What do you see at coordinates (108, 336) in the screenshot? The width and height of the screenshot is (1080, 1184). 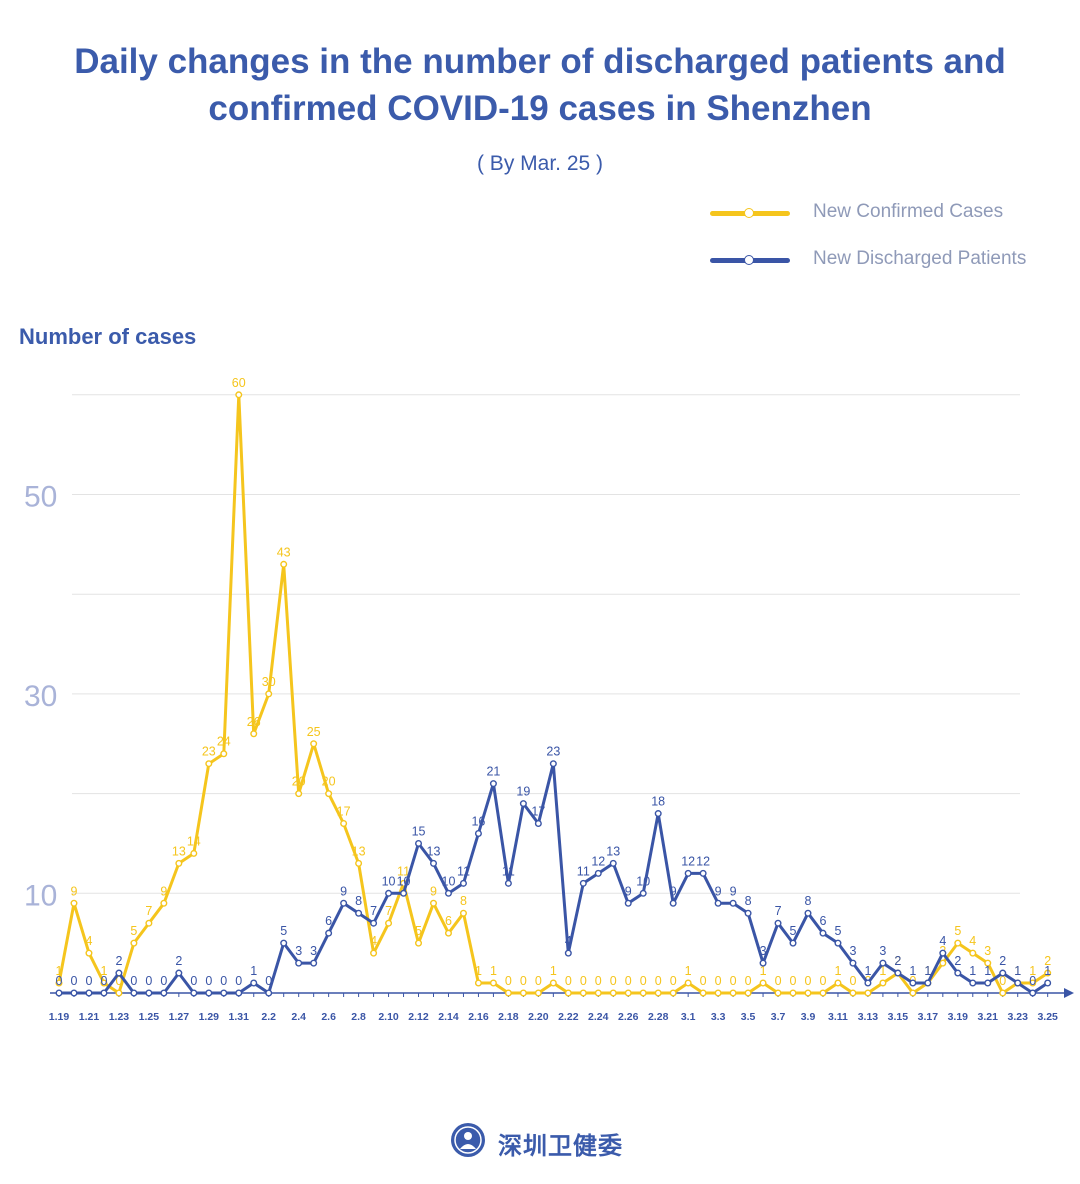 I see `y-axis-label: Number of cases` at bounding box center [108, 336].